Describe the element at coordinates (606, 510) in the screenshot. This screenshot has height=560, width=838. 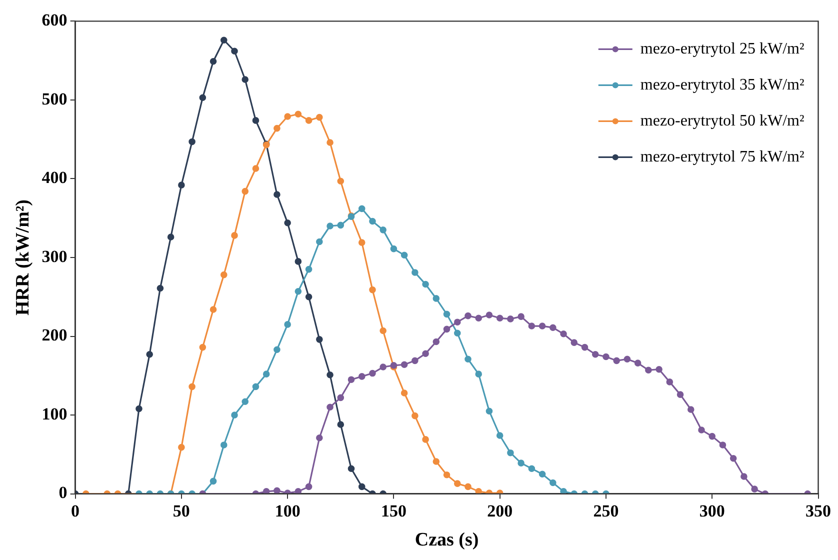
I see `x-tick-label: 250` at that location.